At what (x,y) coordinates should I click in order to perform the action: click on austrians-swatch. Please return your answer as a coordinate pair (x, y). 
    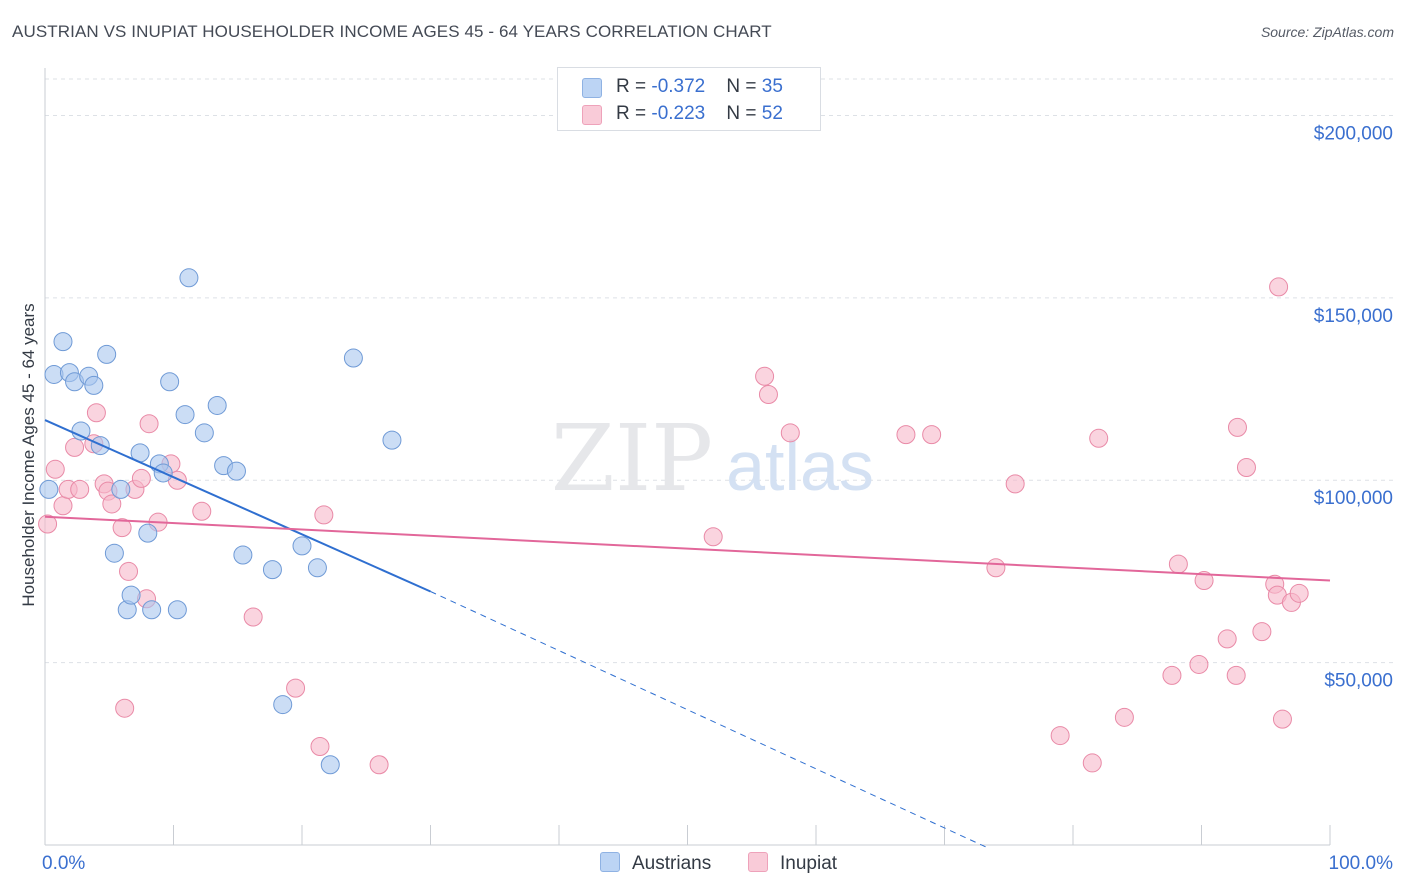
    Looking at the image, I should click on (592, 88).